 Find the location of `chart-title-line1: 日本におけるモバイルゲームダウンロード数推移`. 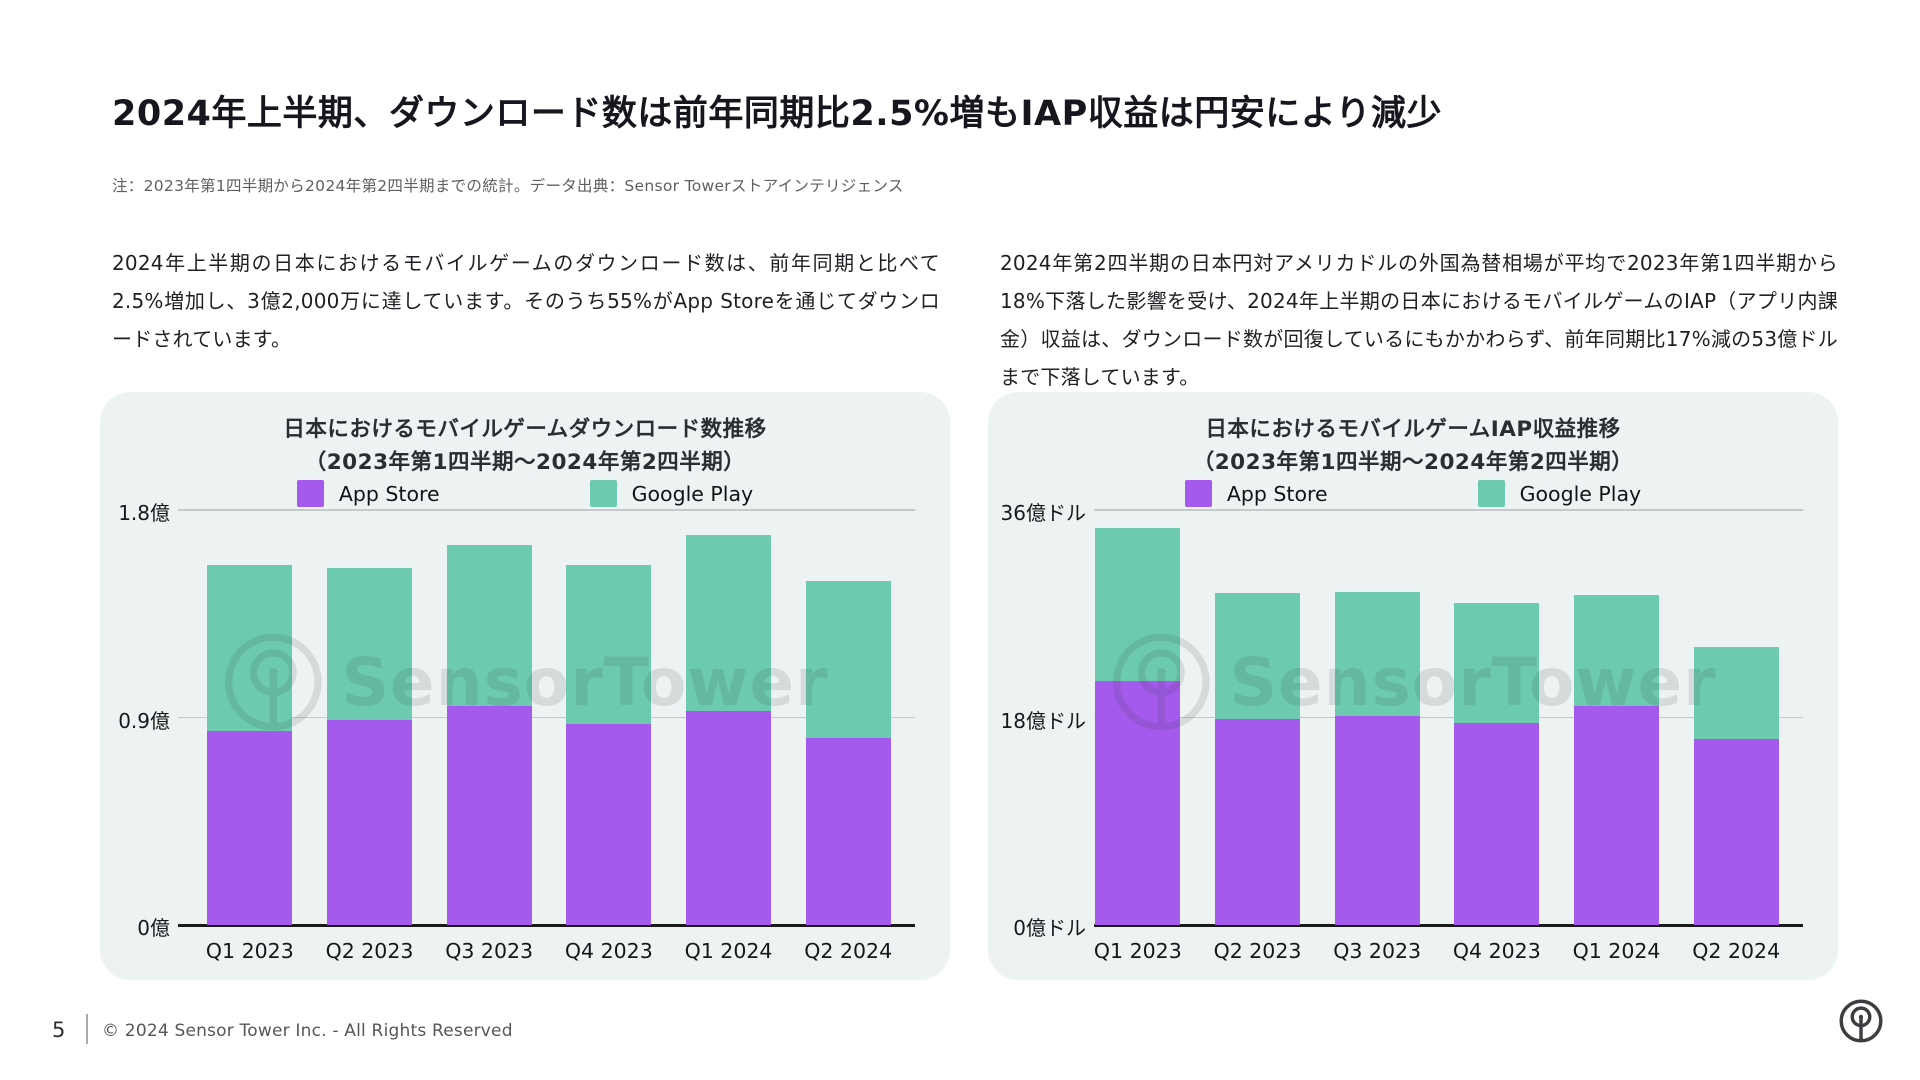

chart-title-line1: 日本におけるモバイルゲームダウンロード数推移 is located at coordinates (525, 429).